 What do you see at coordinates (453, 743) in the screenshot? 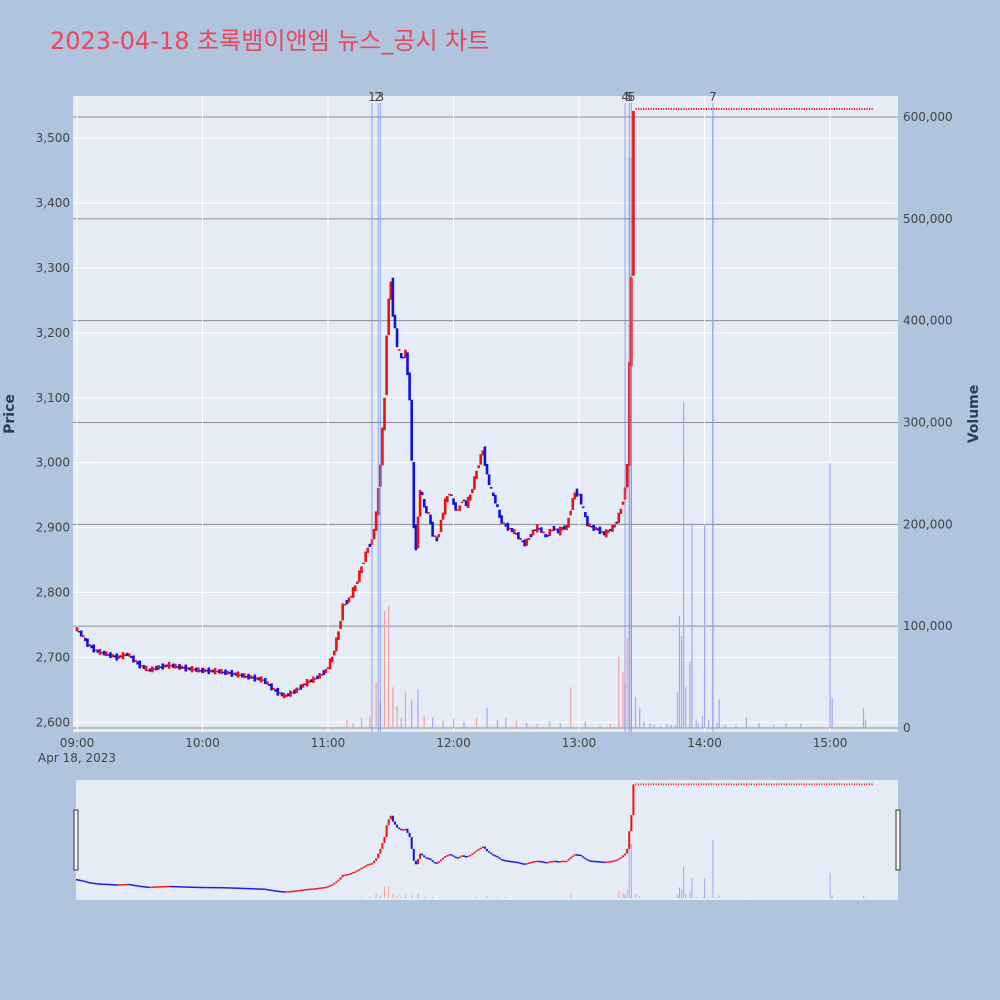
I see `time-tick-label: 12:00` at bounding box center [453, 743].